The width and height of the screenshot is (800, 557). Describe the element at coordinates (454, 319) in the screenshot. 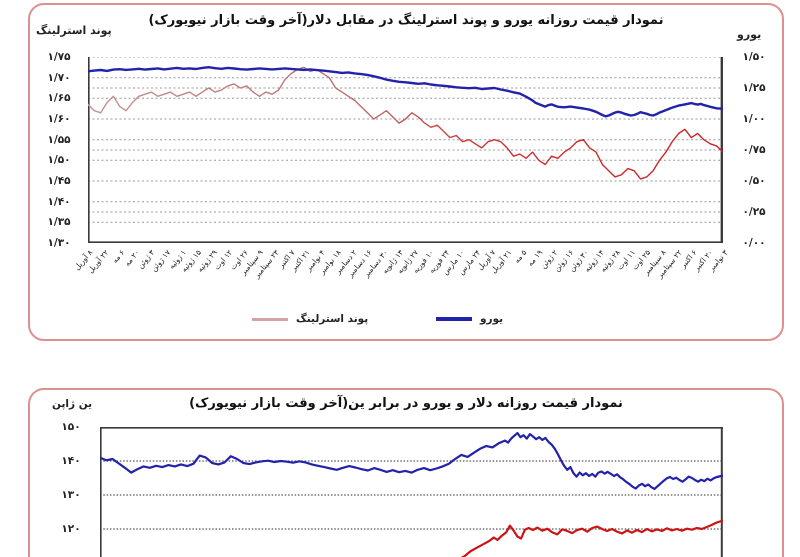

I see `euro-line-swatch` at that location.